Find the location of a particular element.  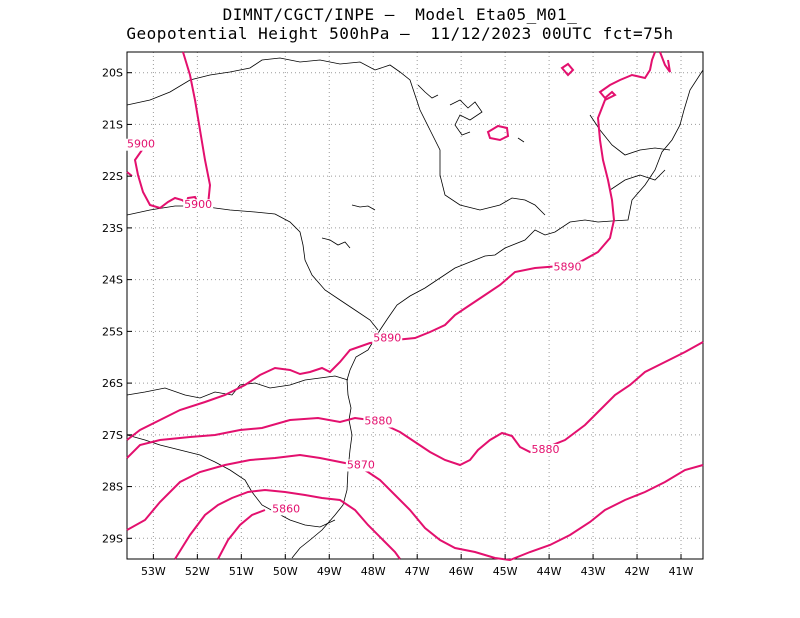

contour-label: 5870 is located at coordinates (361, 464).